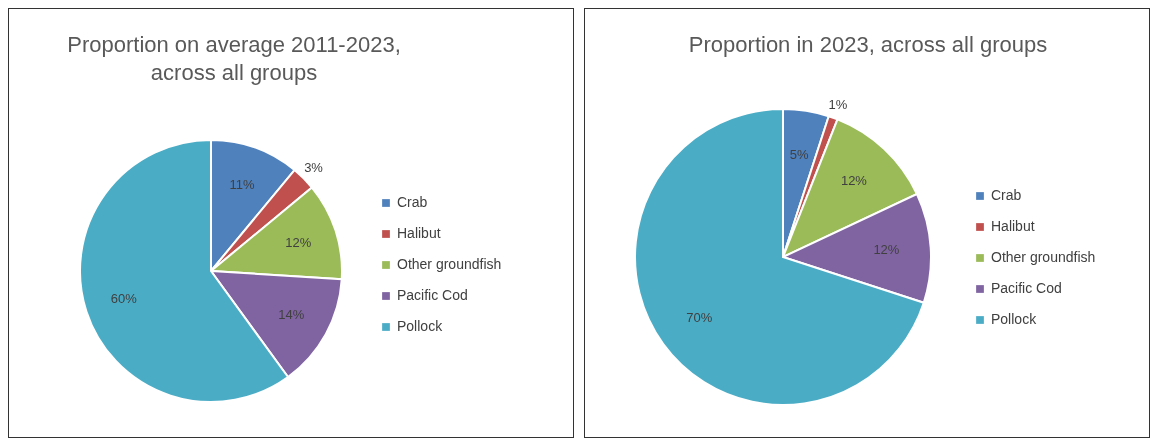  Describe the element at coordinates (699, 317) in the screenshot. I see `data-label: 70%` at that location.